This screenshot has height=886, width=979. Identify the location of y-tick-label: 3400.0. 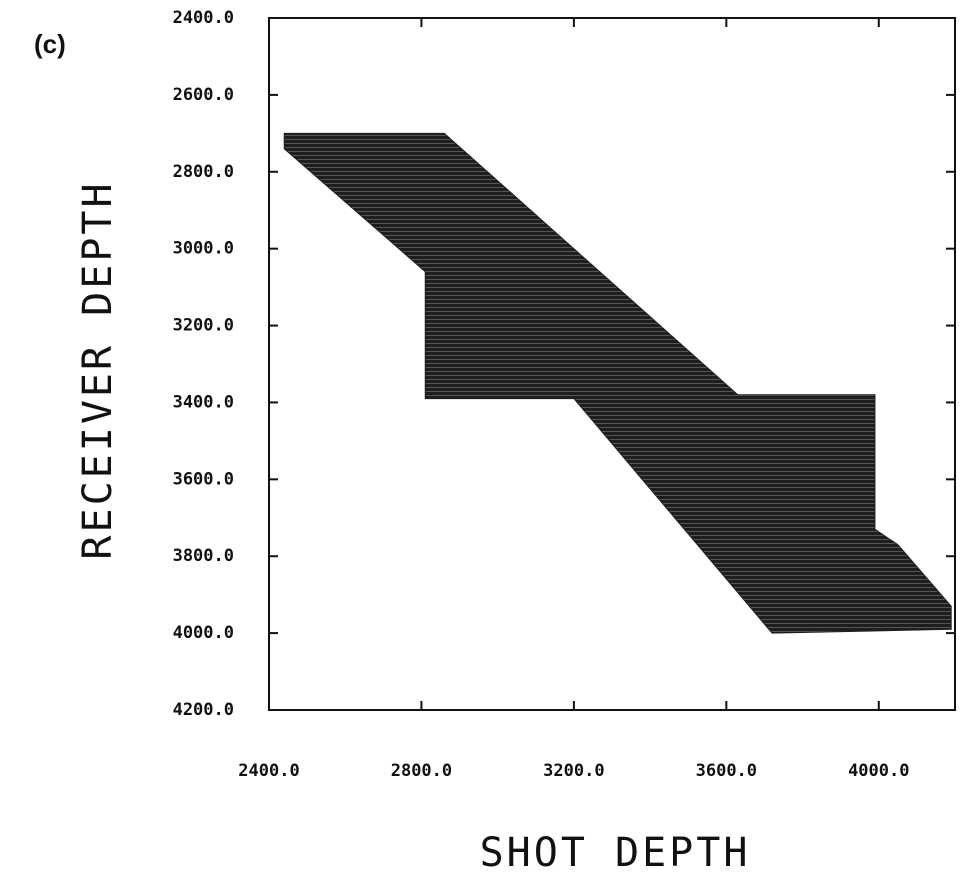
(203, 402).